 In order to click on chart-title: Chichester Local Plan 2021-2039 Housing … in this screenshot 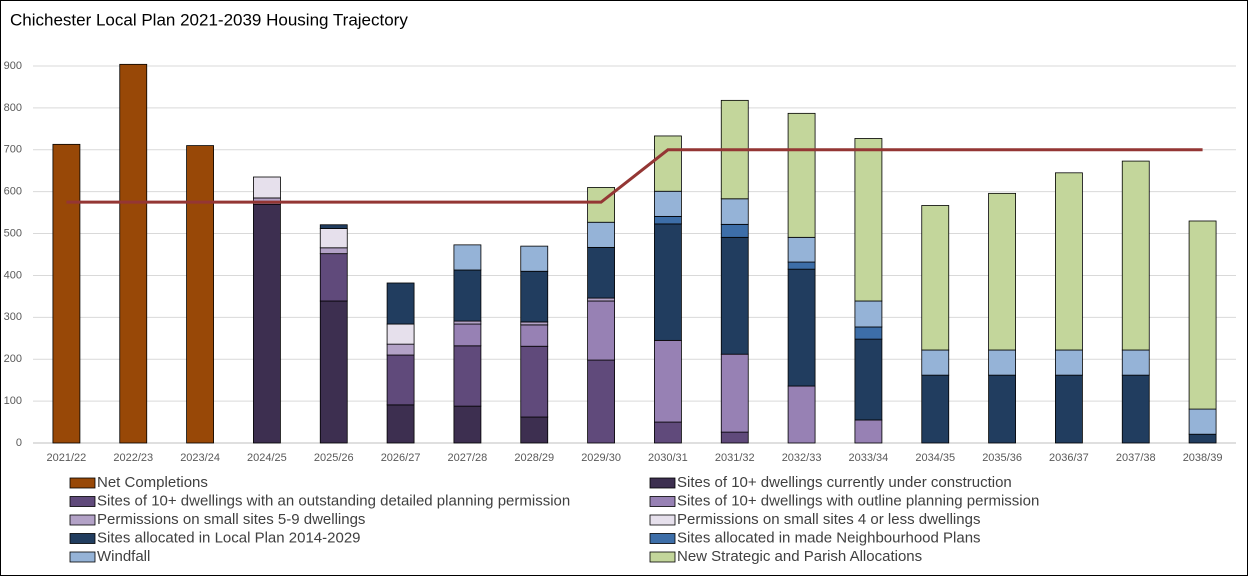, I will do `click(209, 19)`.